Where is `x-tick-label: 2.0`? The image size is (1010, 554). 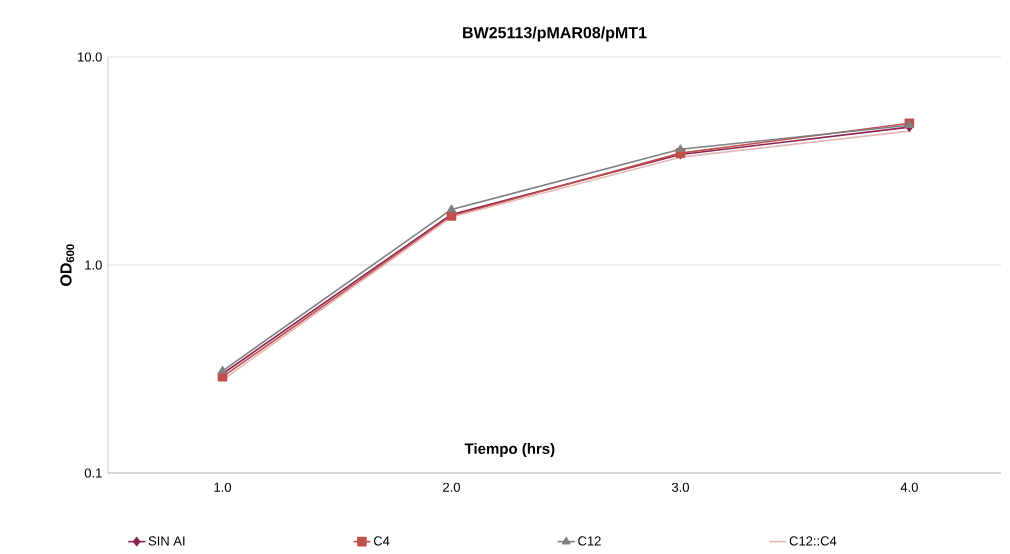 x-tick-label: 2.0 is located at coordinates (451, 487).